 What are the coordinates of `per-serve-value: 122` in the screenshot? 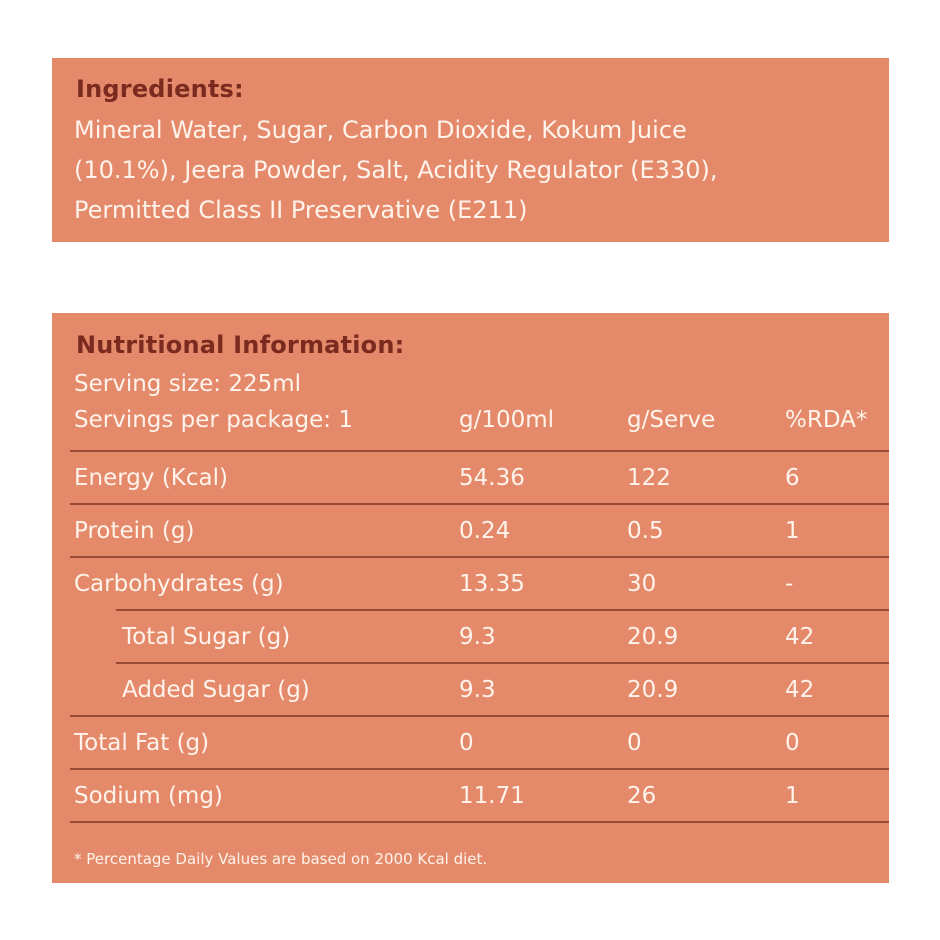 It's located at (649, 478).